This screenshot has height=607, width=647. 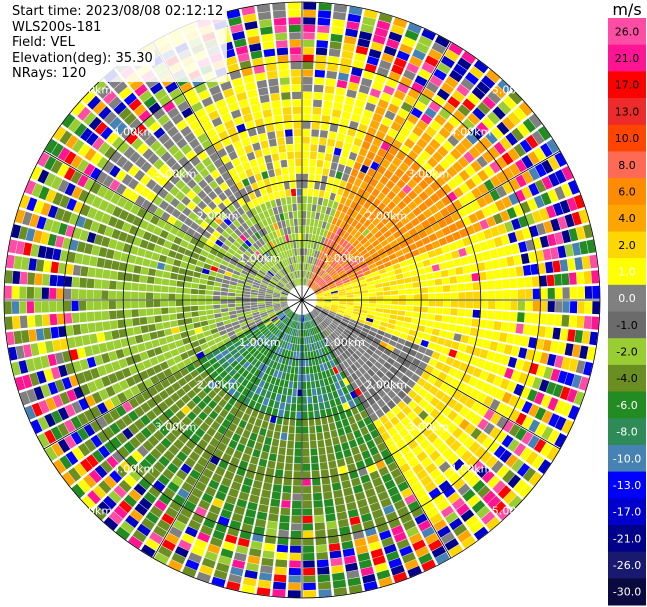 I want to click on range-ring-label: 4.00km, so click(x=134, y=131).